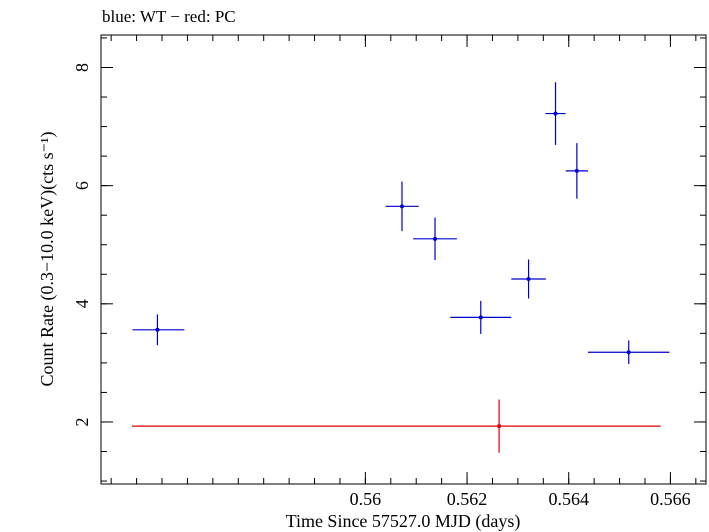  Describe the element at coordinates (82, 421) in the screenshot. I see `y-tick-label: 2` at that location.